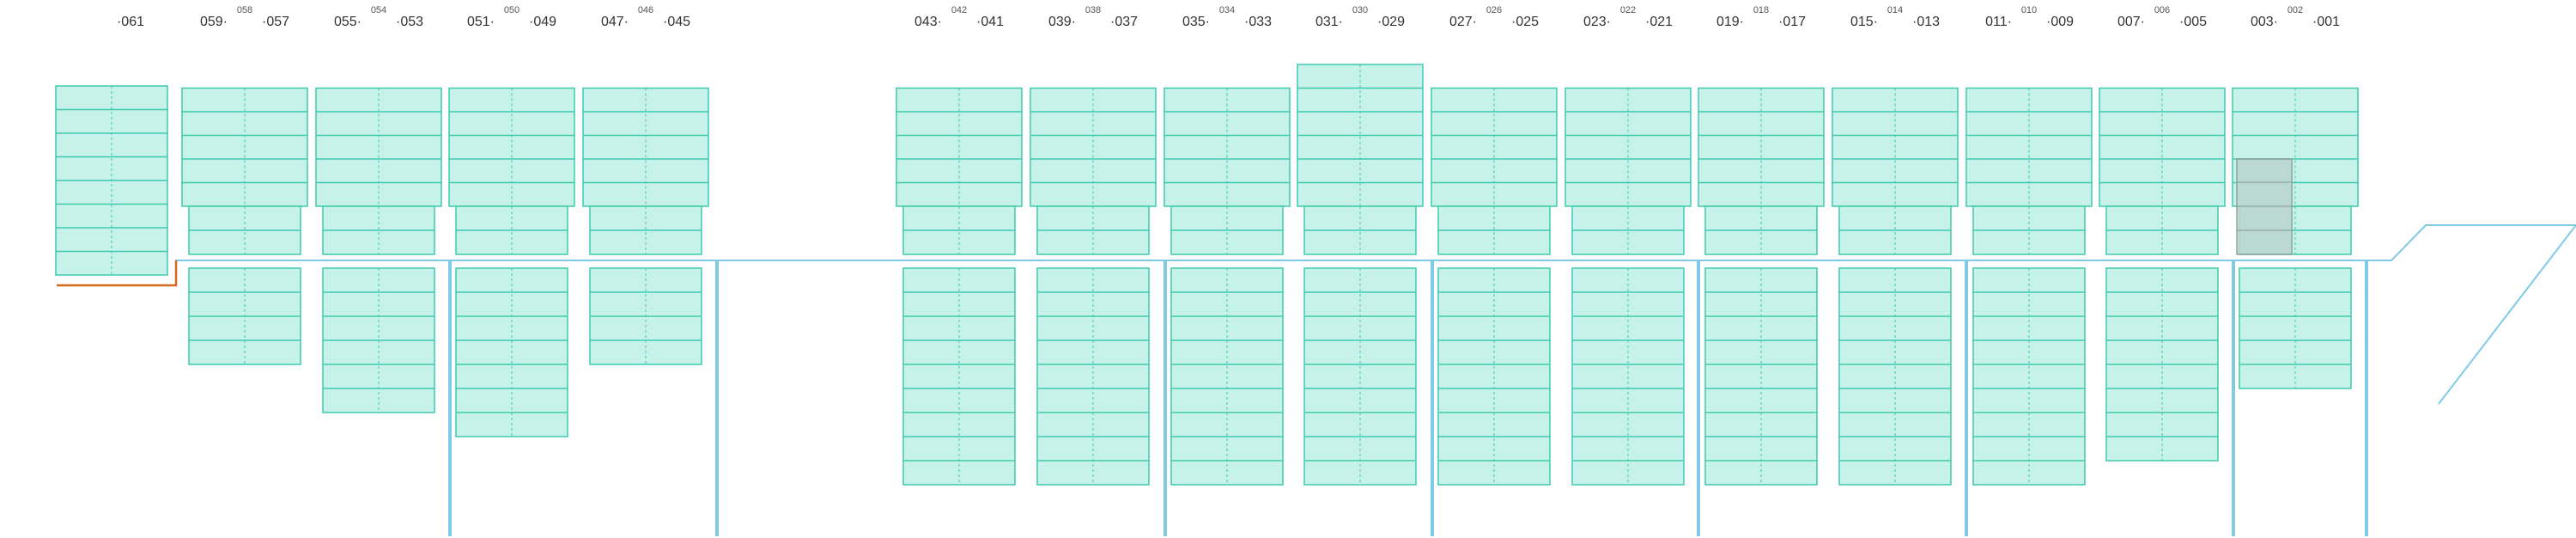  What do you see at coordinates (1597, 22) in the screenshot?
I see `bay-label-left: 023·` at bounding box center [1597, 22].